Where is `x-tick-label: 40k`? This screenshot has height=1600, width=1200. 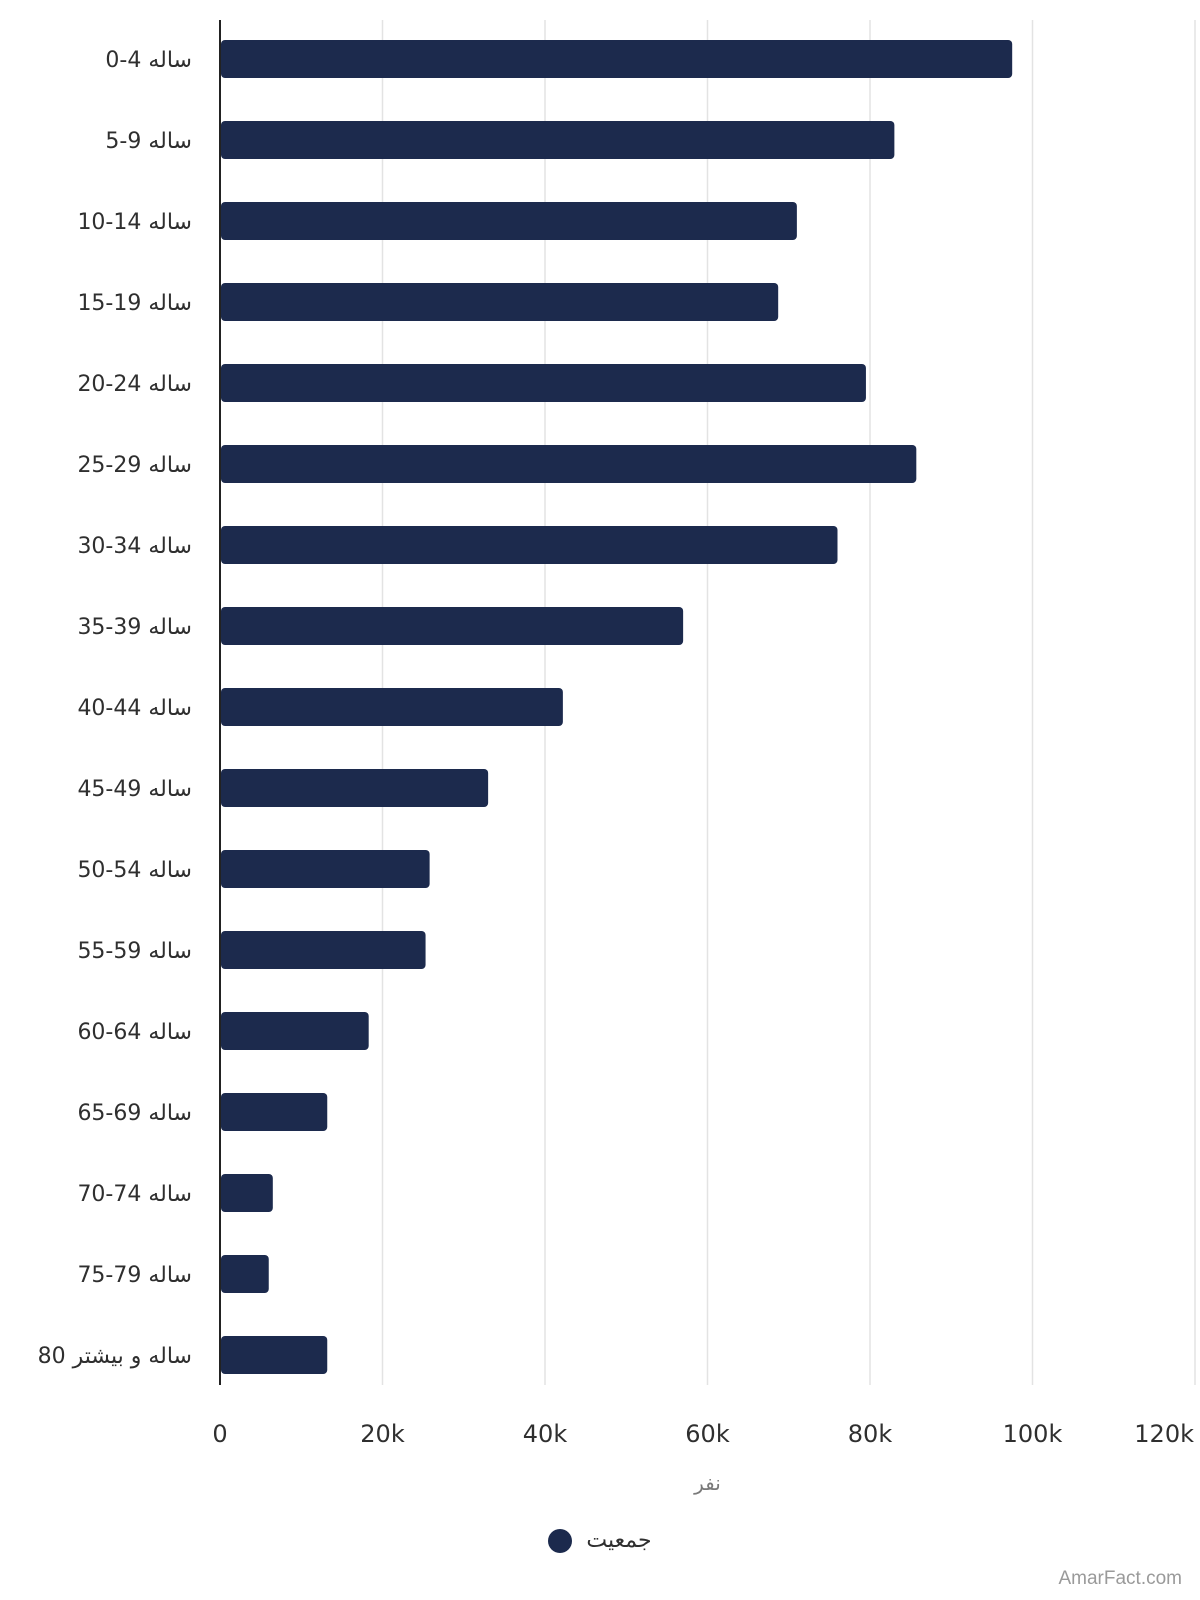
x-tick-label: 40k is located at coordinates (545, 1434).